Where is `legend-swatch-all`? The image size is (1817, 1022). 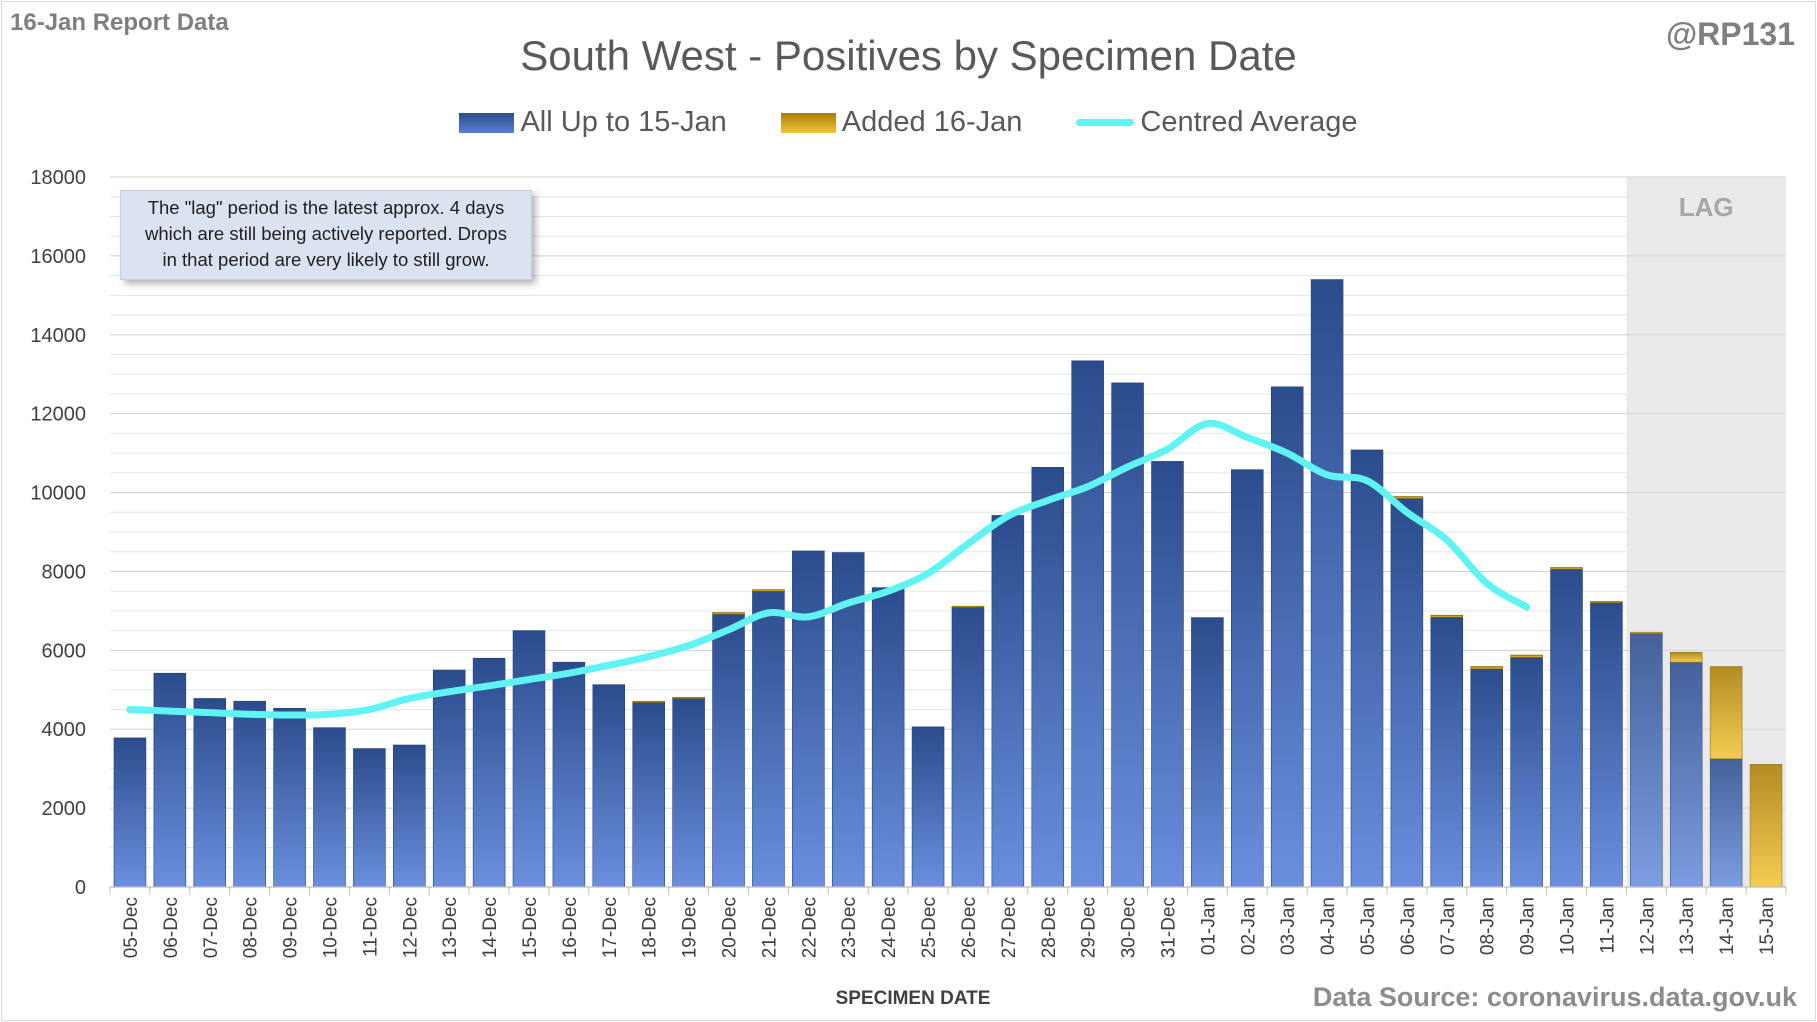
legend-swatch-all is located at coordinates (487, 122).